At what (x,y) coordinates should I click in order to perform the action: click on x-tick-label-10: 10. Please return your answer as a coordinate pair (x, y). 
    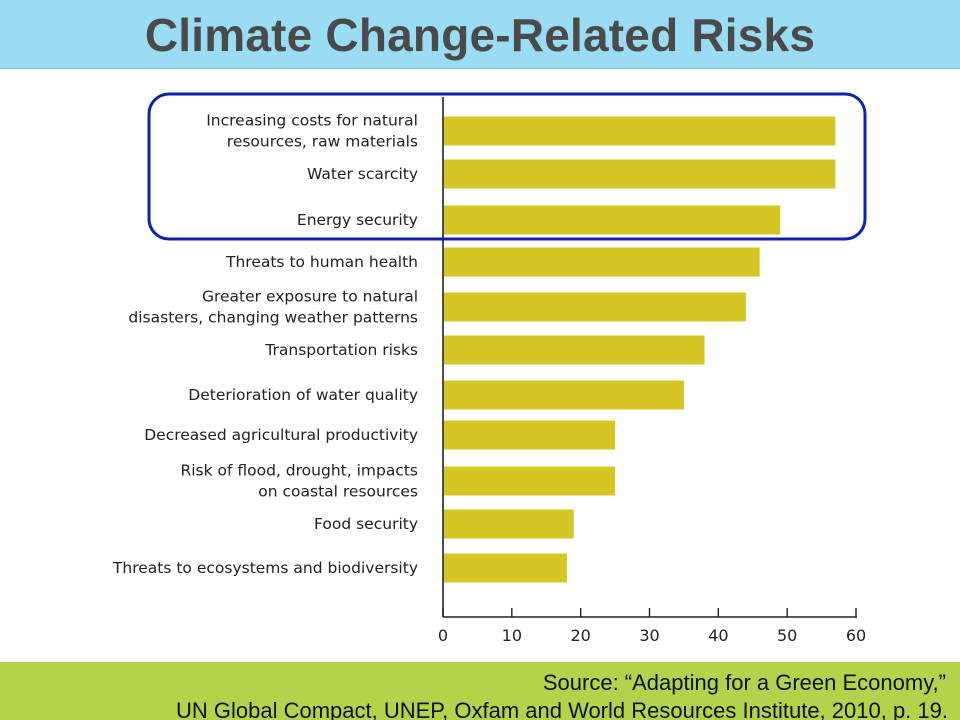
    Looking at the image, I should click on (512, 635).